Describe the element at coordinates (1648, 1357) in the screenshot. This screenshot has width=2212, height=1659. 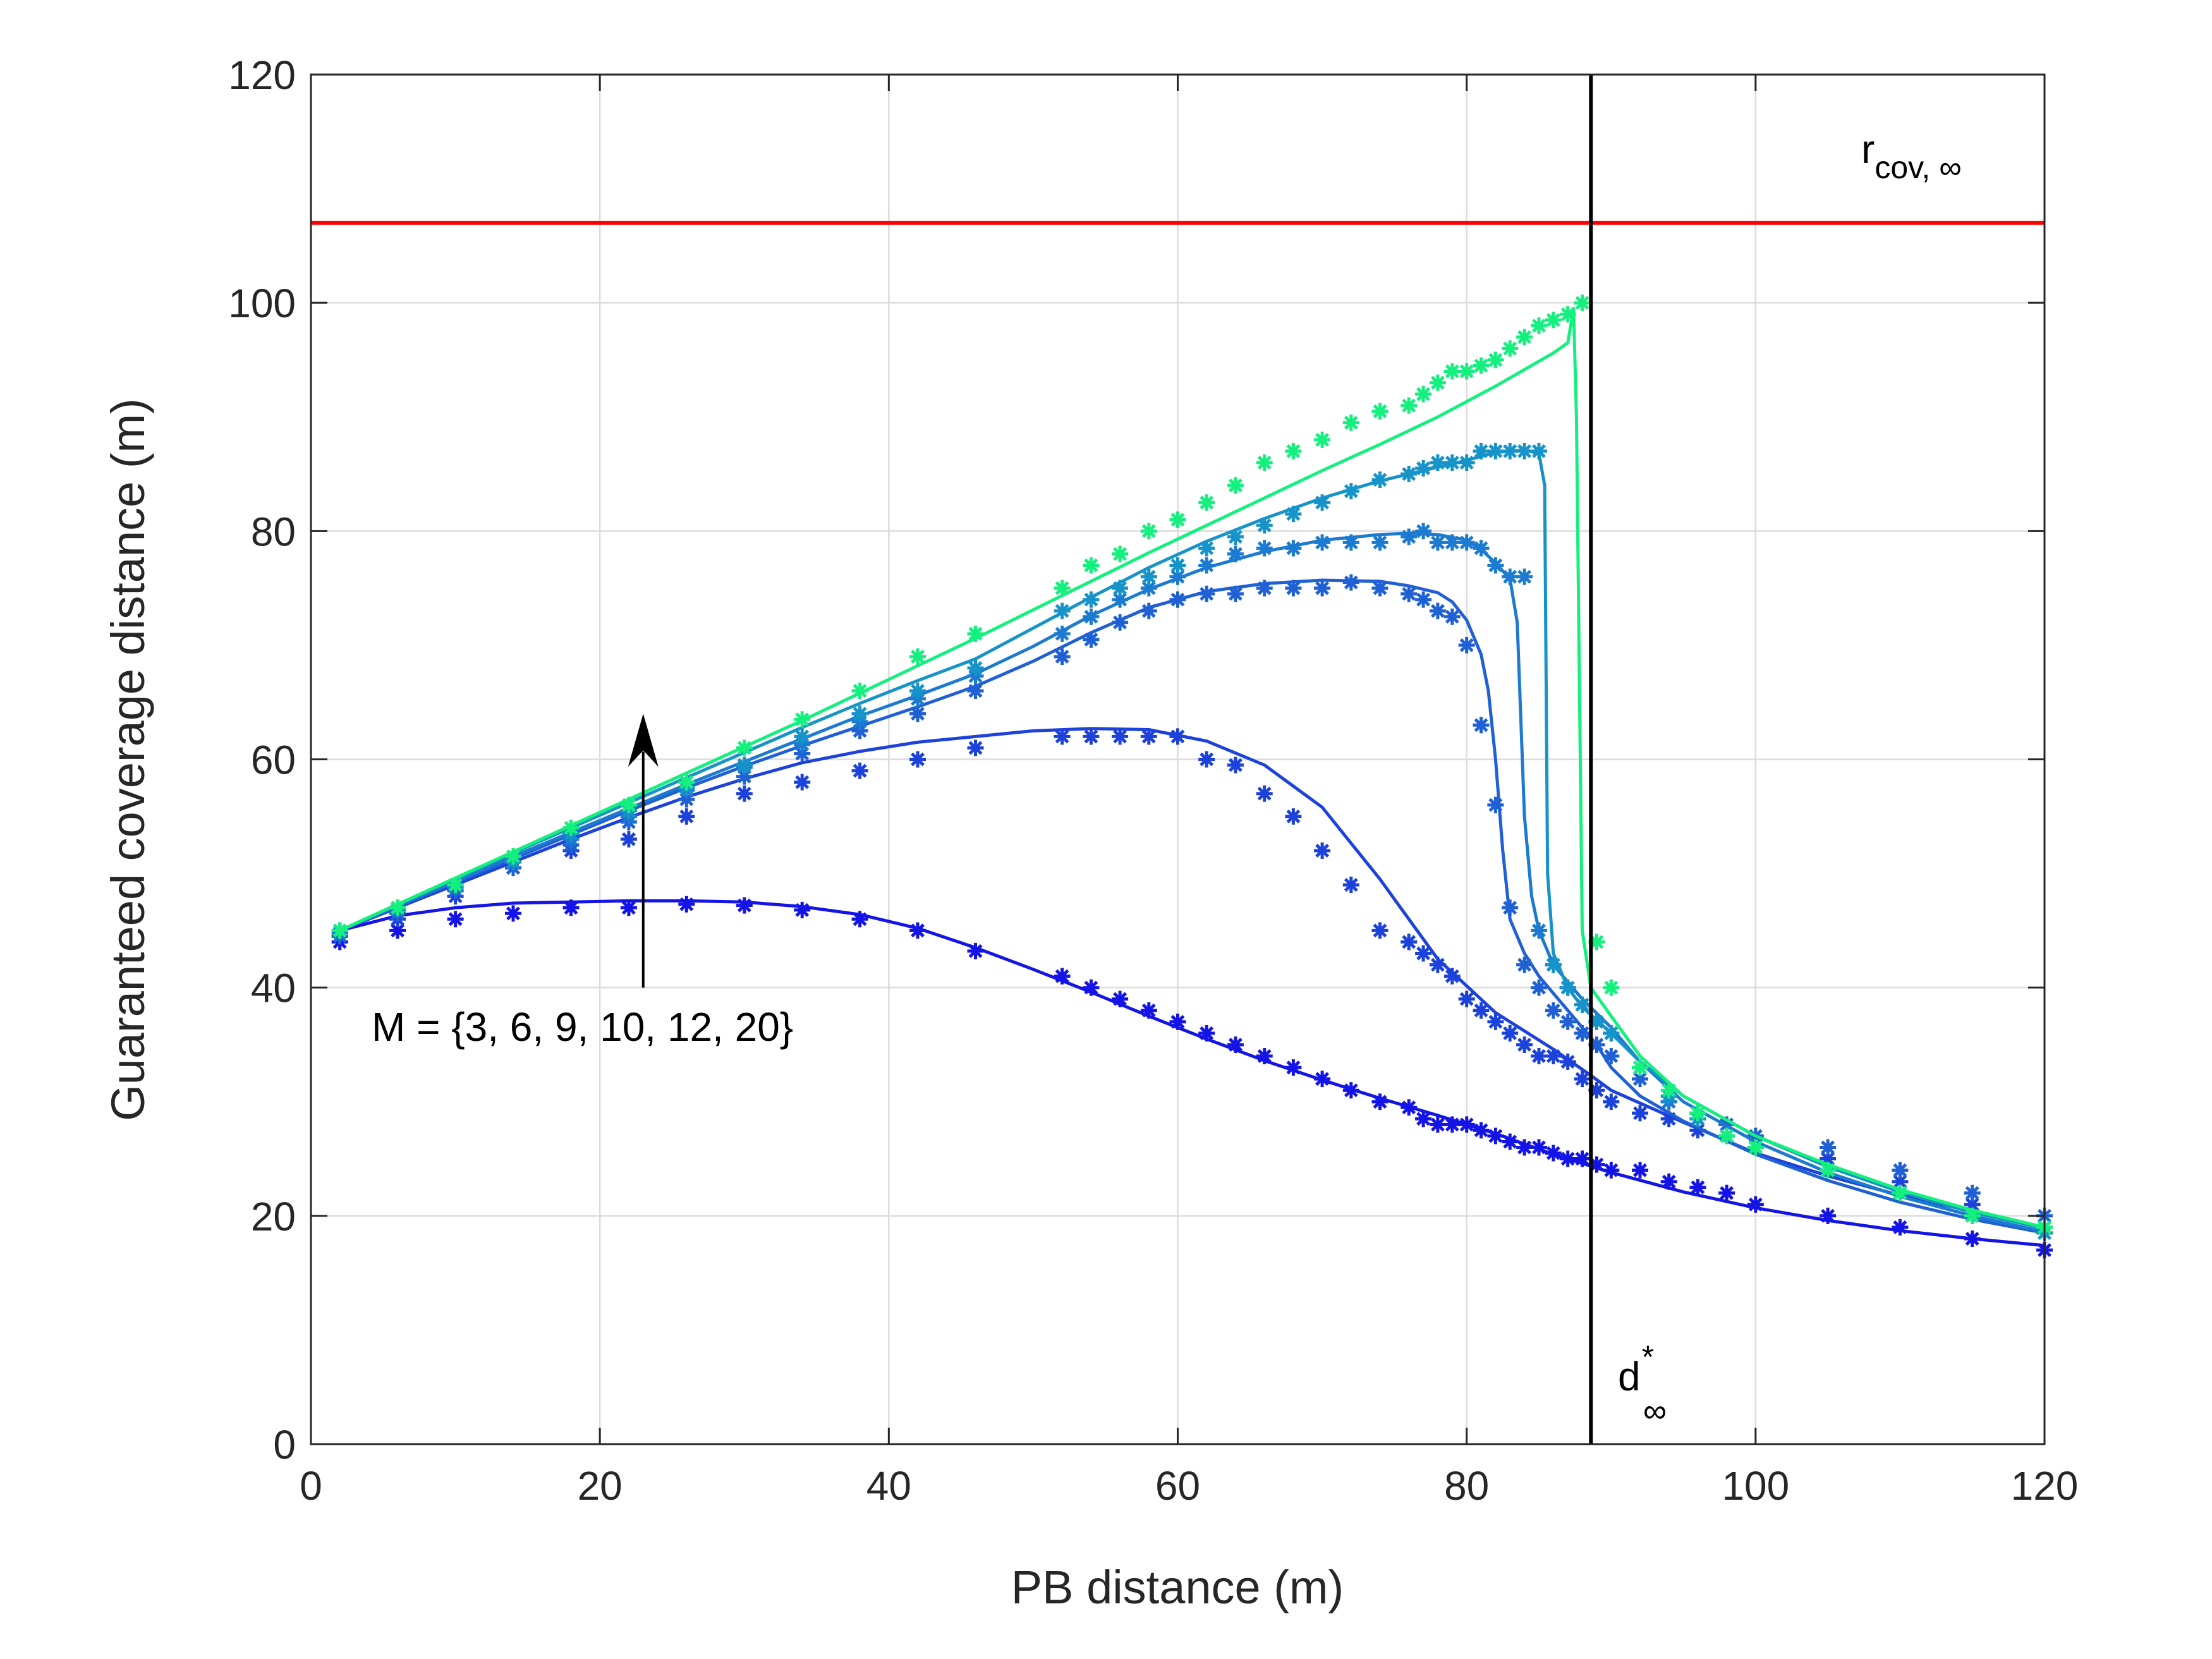
I see `dstar-label-sup: *` at that location.